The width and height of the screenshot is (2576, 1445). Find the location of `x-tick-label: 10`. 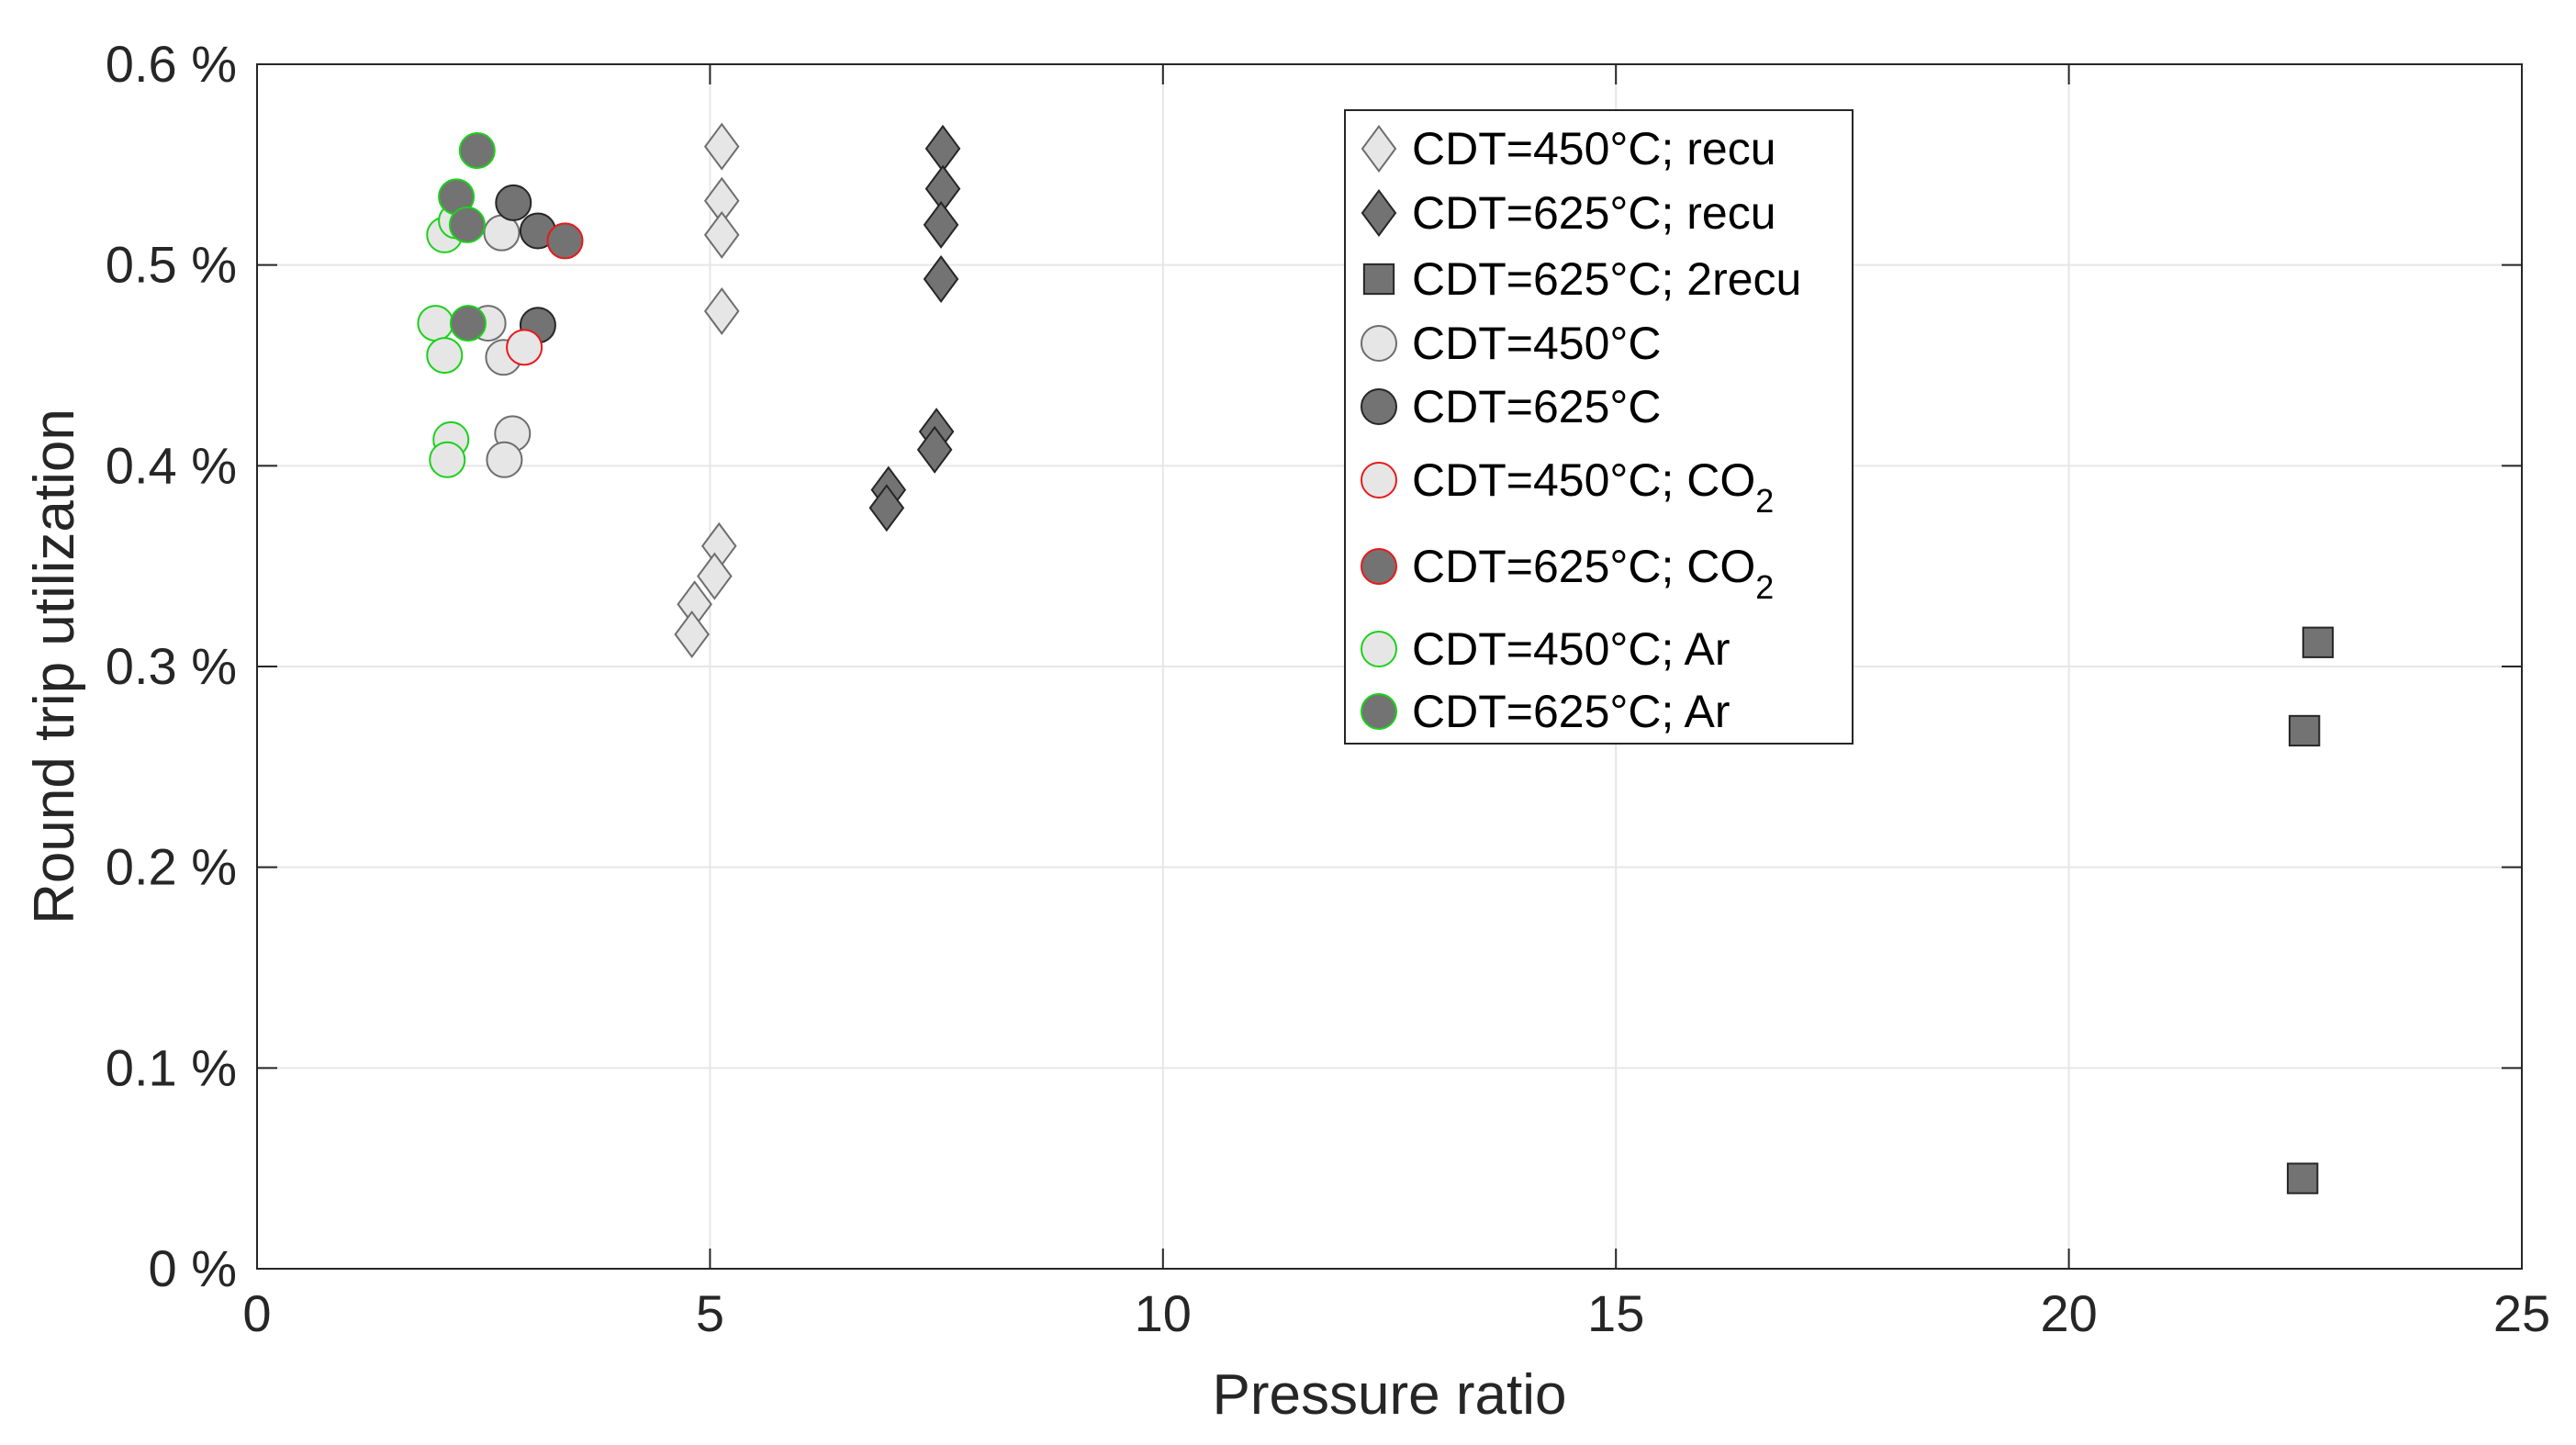

x-tick-label: 10 is located at coordinates (1163, 1313).